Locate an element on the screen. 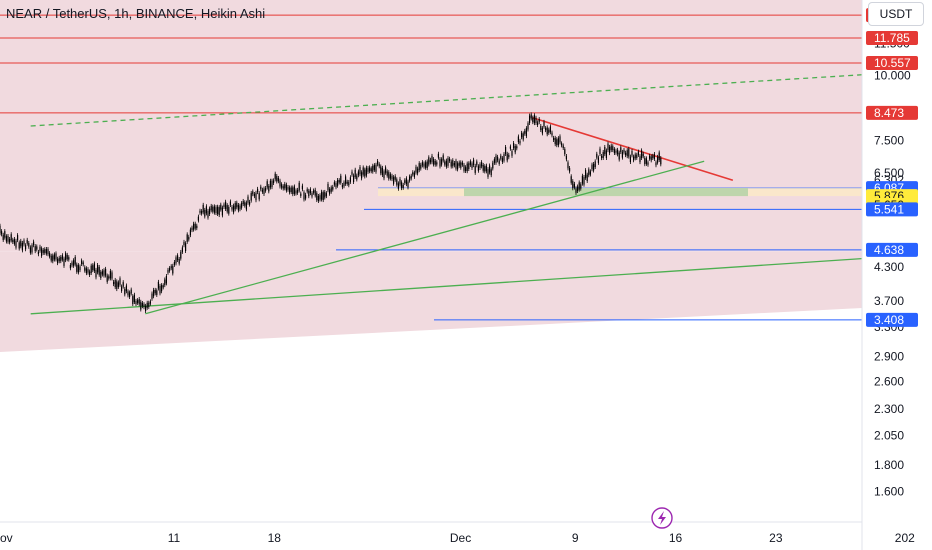 This screenshot has width=932, height=550. price-tag-3.408 is located at coordinates (892, 319).